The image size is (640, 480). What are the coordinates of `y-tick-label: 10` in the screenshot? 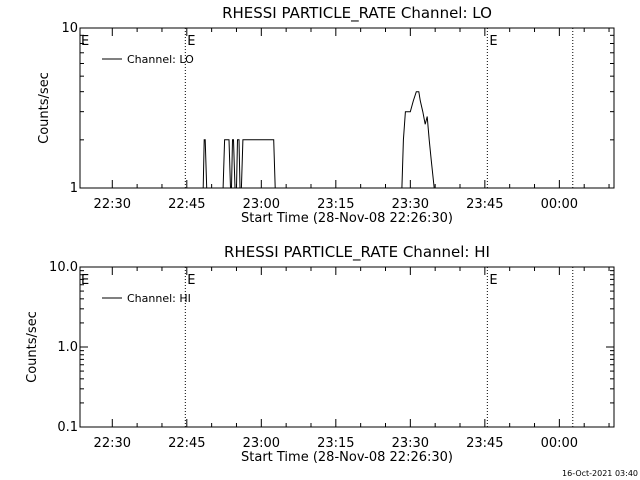 It's located at (69, 28).